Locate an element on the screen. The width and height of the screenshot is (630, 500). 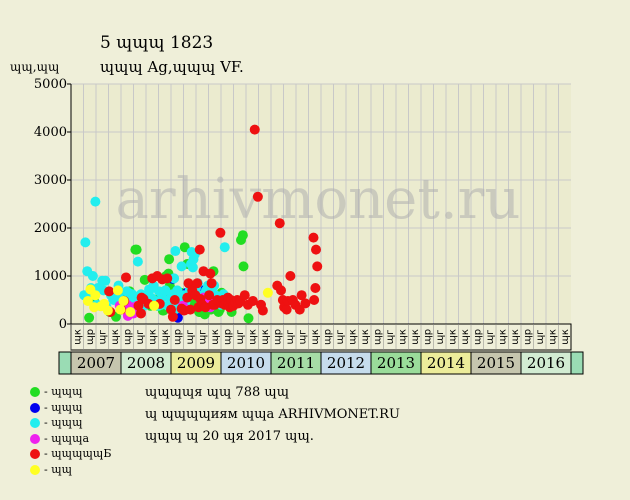
legend-label: - ɰɰɰɰɰБ is located at coordinates (78, 453).